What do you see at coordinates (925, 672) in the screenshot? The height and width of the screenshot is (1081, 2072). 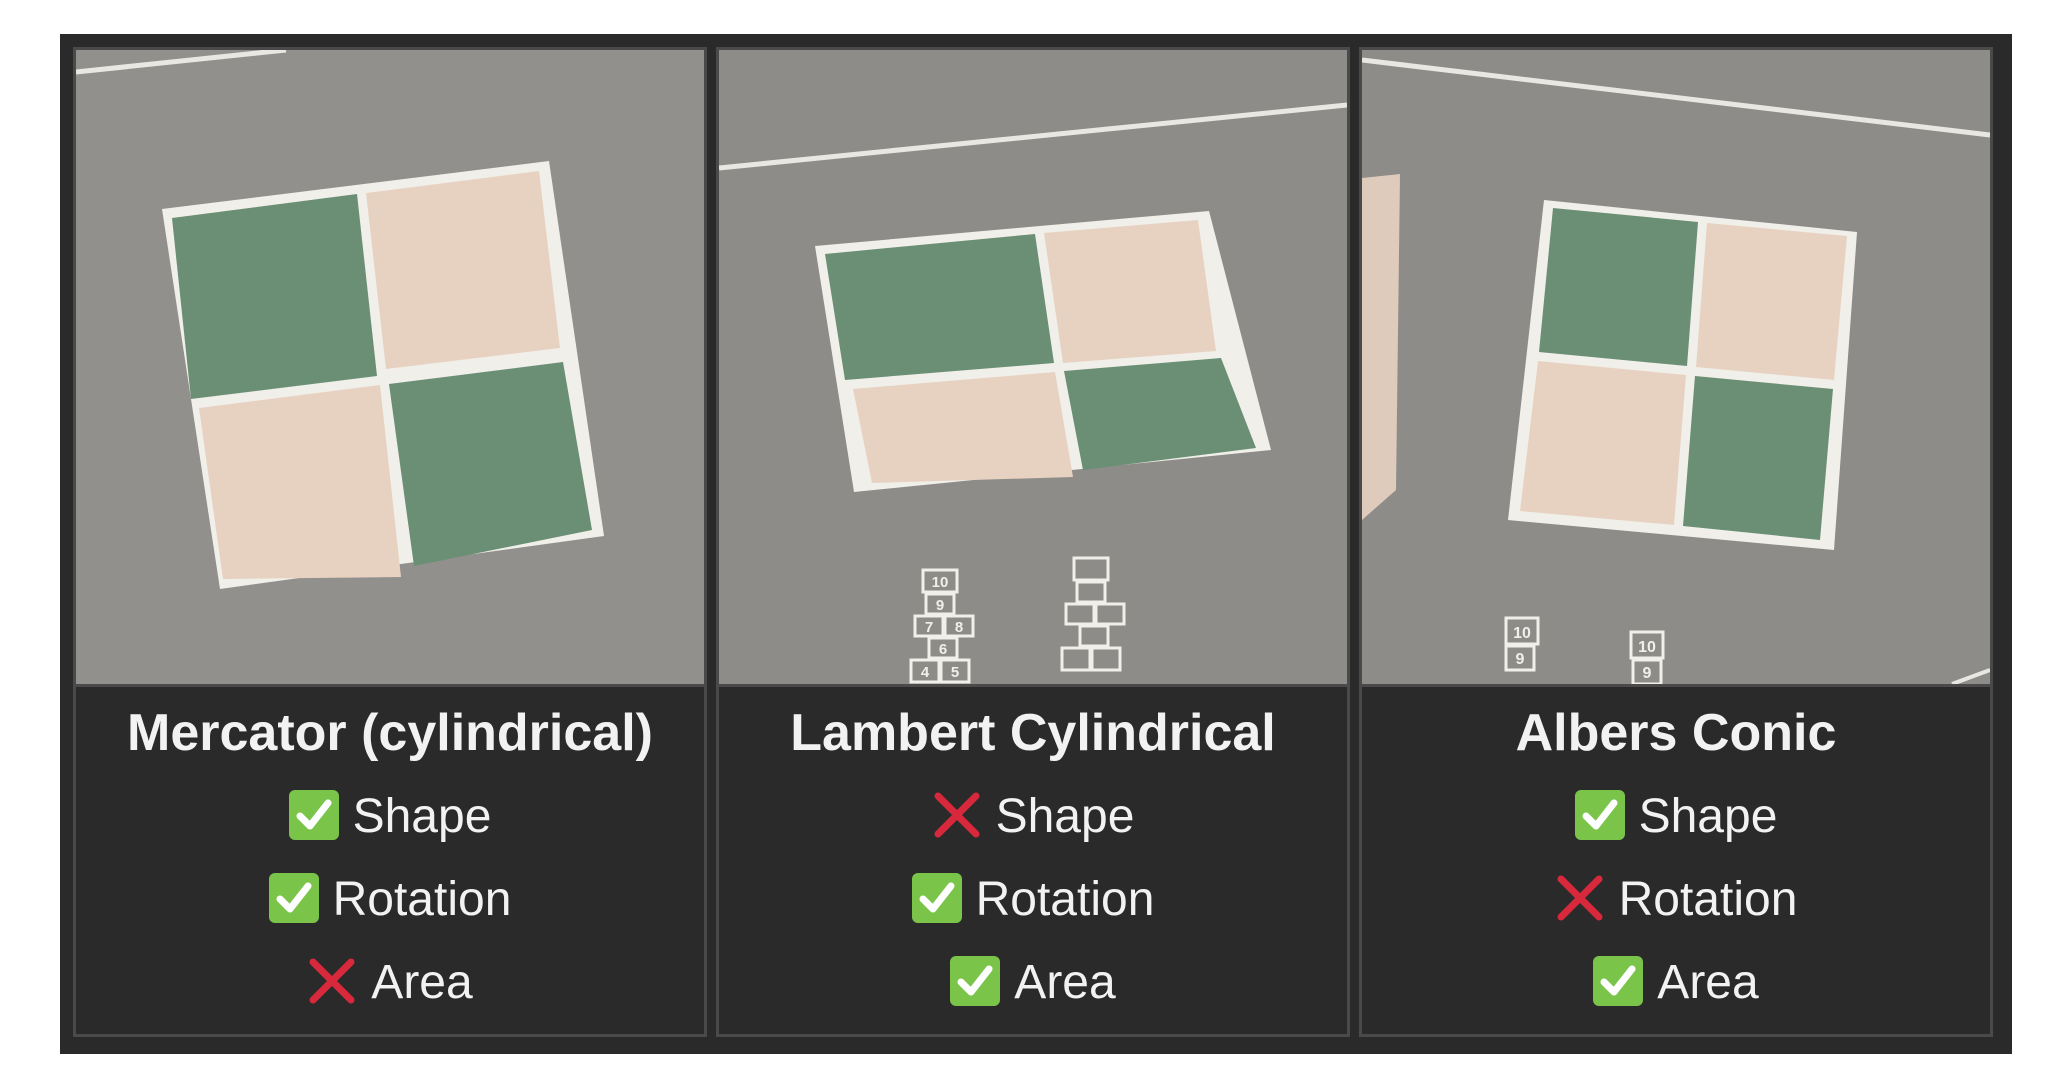 I see `hopscotch-number: 4` at bounding box center [925, 672].